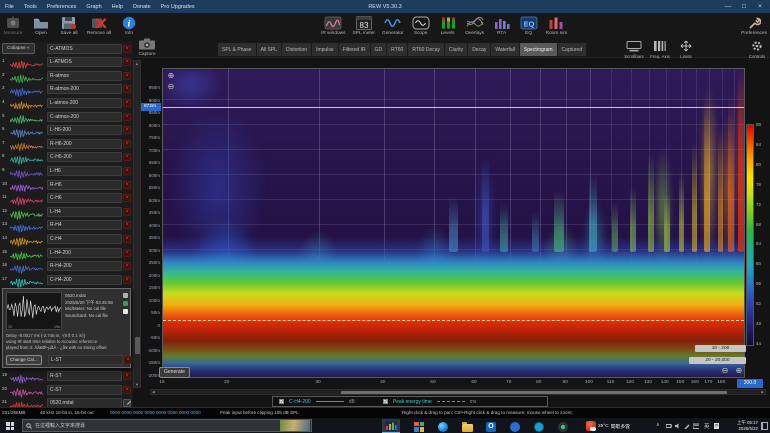 The width and height of the screenshot is (770, 433). Describe the element at coordinates (398, 49) in the screenshot. I see `tab-rt60: RT60` at that location.